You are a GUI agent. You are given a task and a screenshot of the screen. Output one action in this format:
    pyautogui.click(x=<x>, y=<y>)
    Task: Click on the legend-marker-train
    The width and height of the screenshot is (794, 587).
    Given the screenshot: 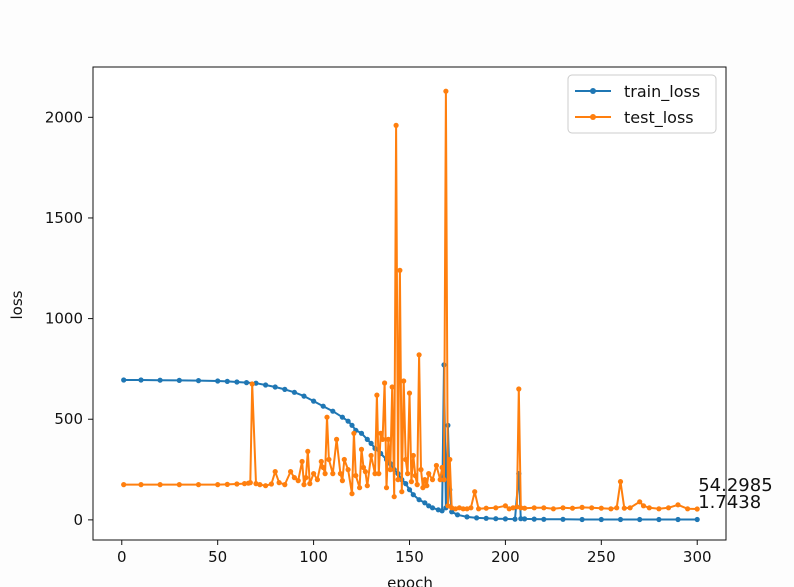 What is the action you would take?
    pyautogui.click(x=593, y=91)
    